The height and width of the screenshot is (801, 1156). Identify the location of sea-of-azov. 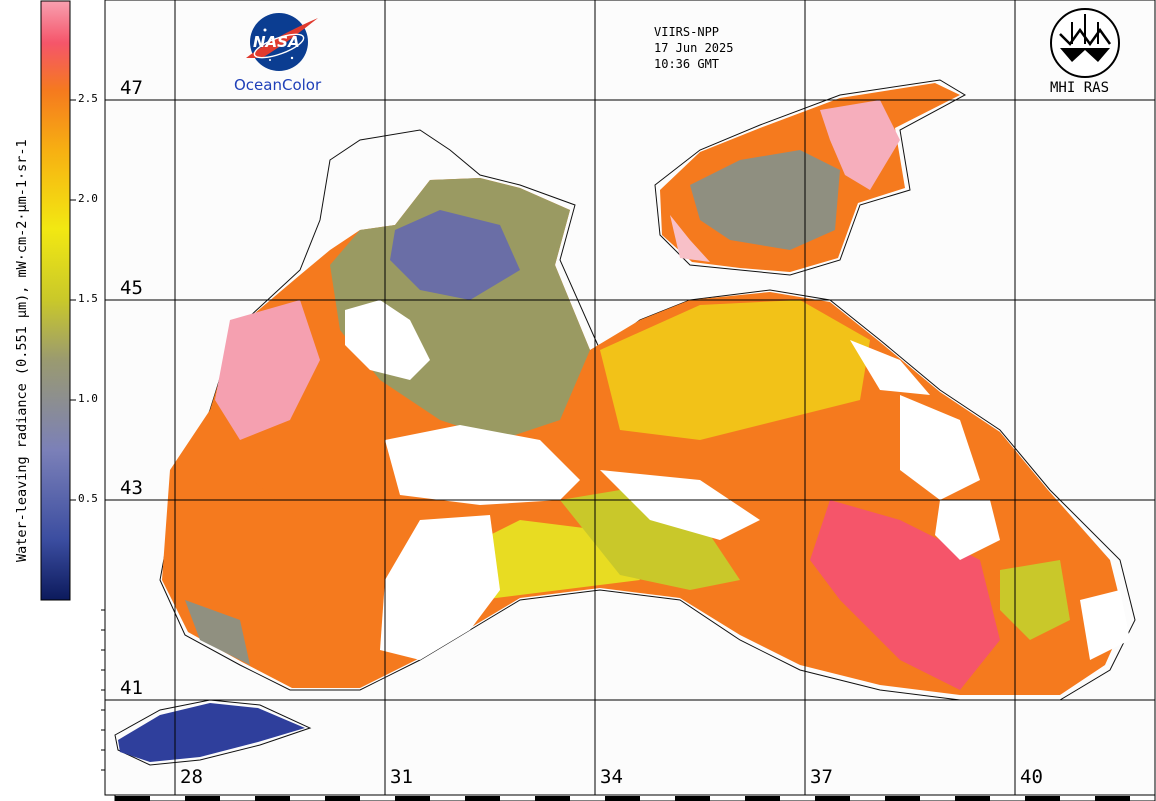
(810, 177).